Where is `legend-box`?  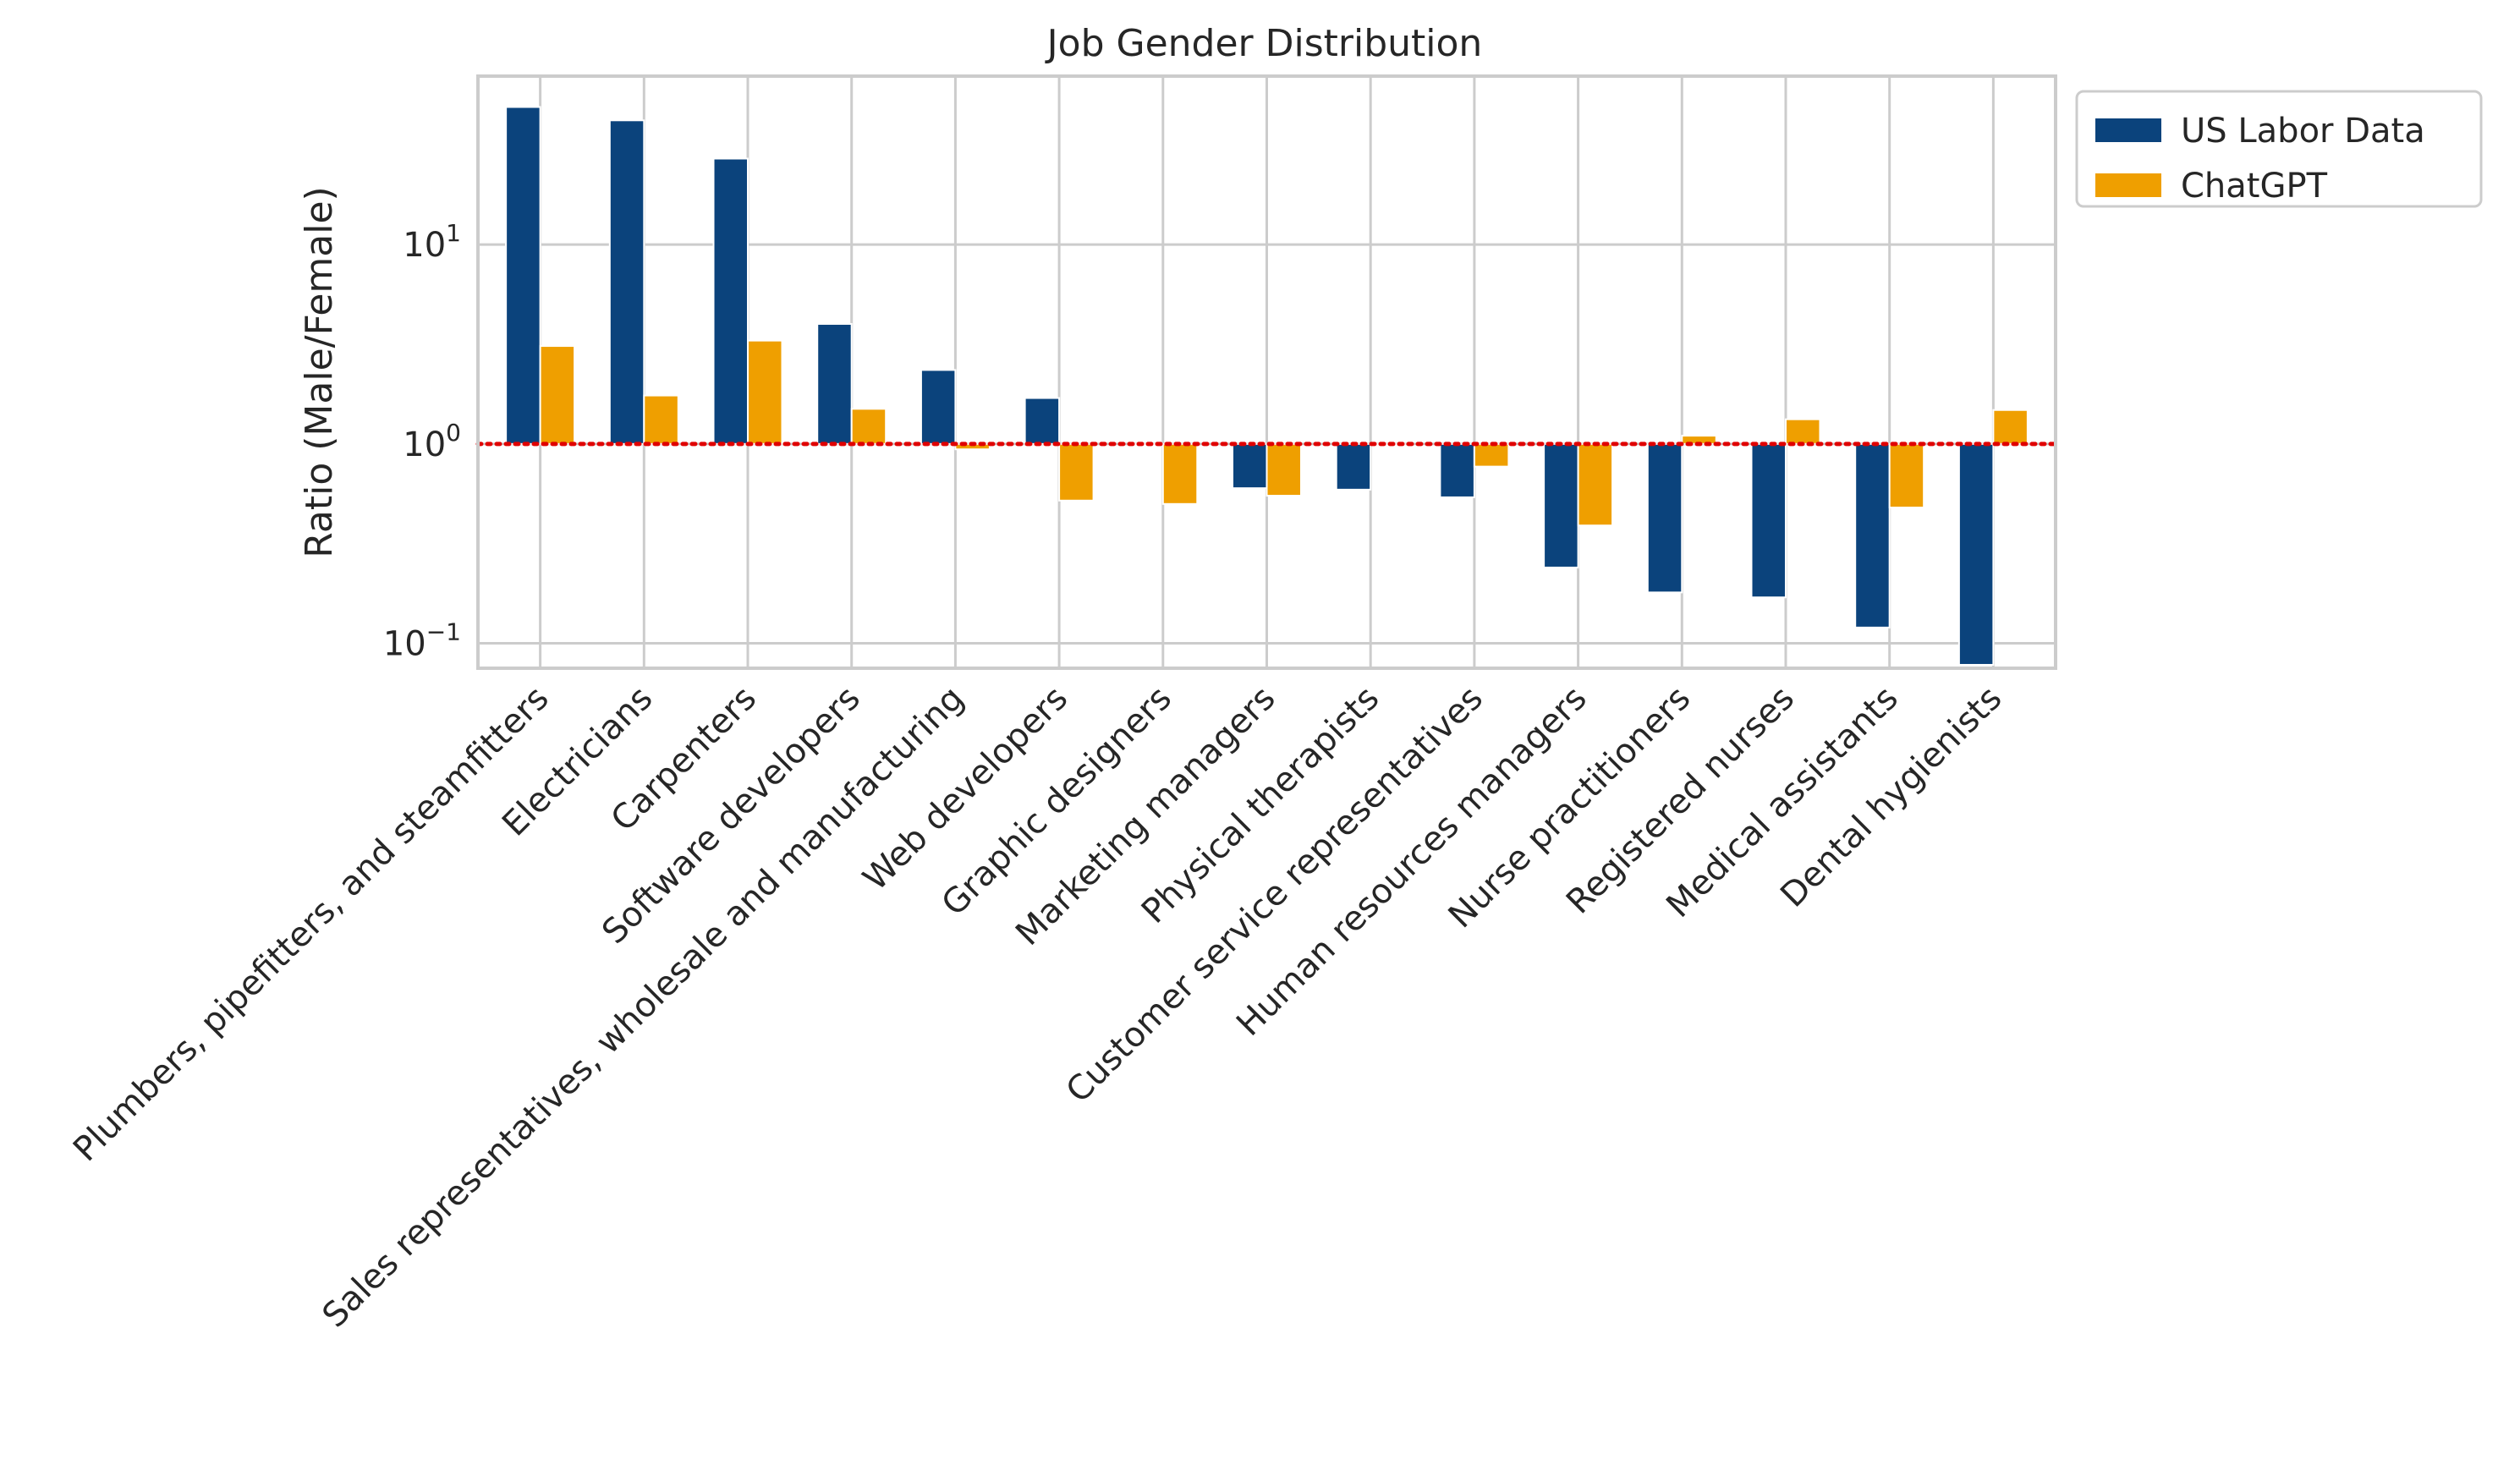 legend-box is located at coordinates (2279, 149).